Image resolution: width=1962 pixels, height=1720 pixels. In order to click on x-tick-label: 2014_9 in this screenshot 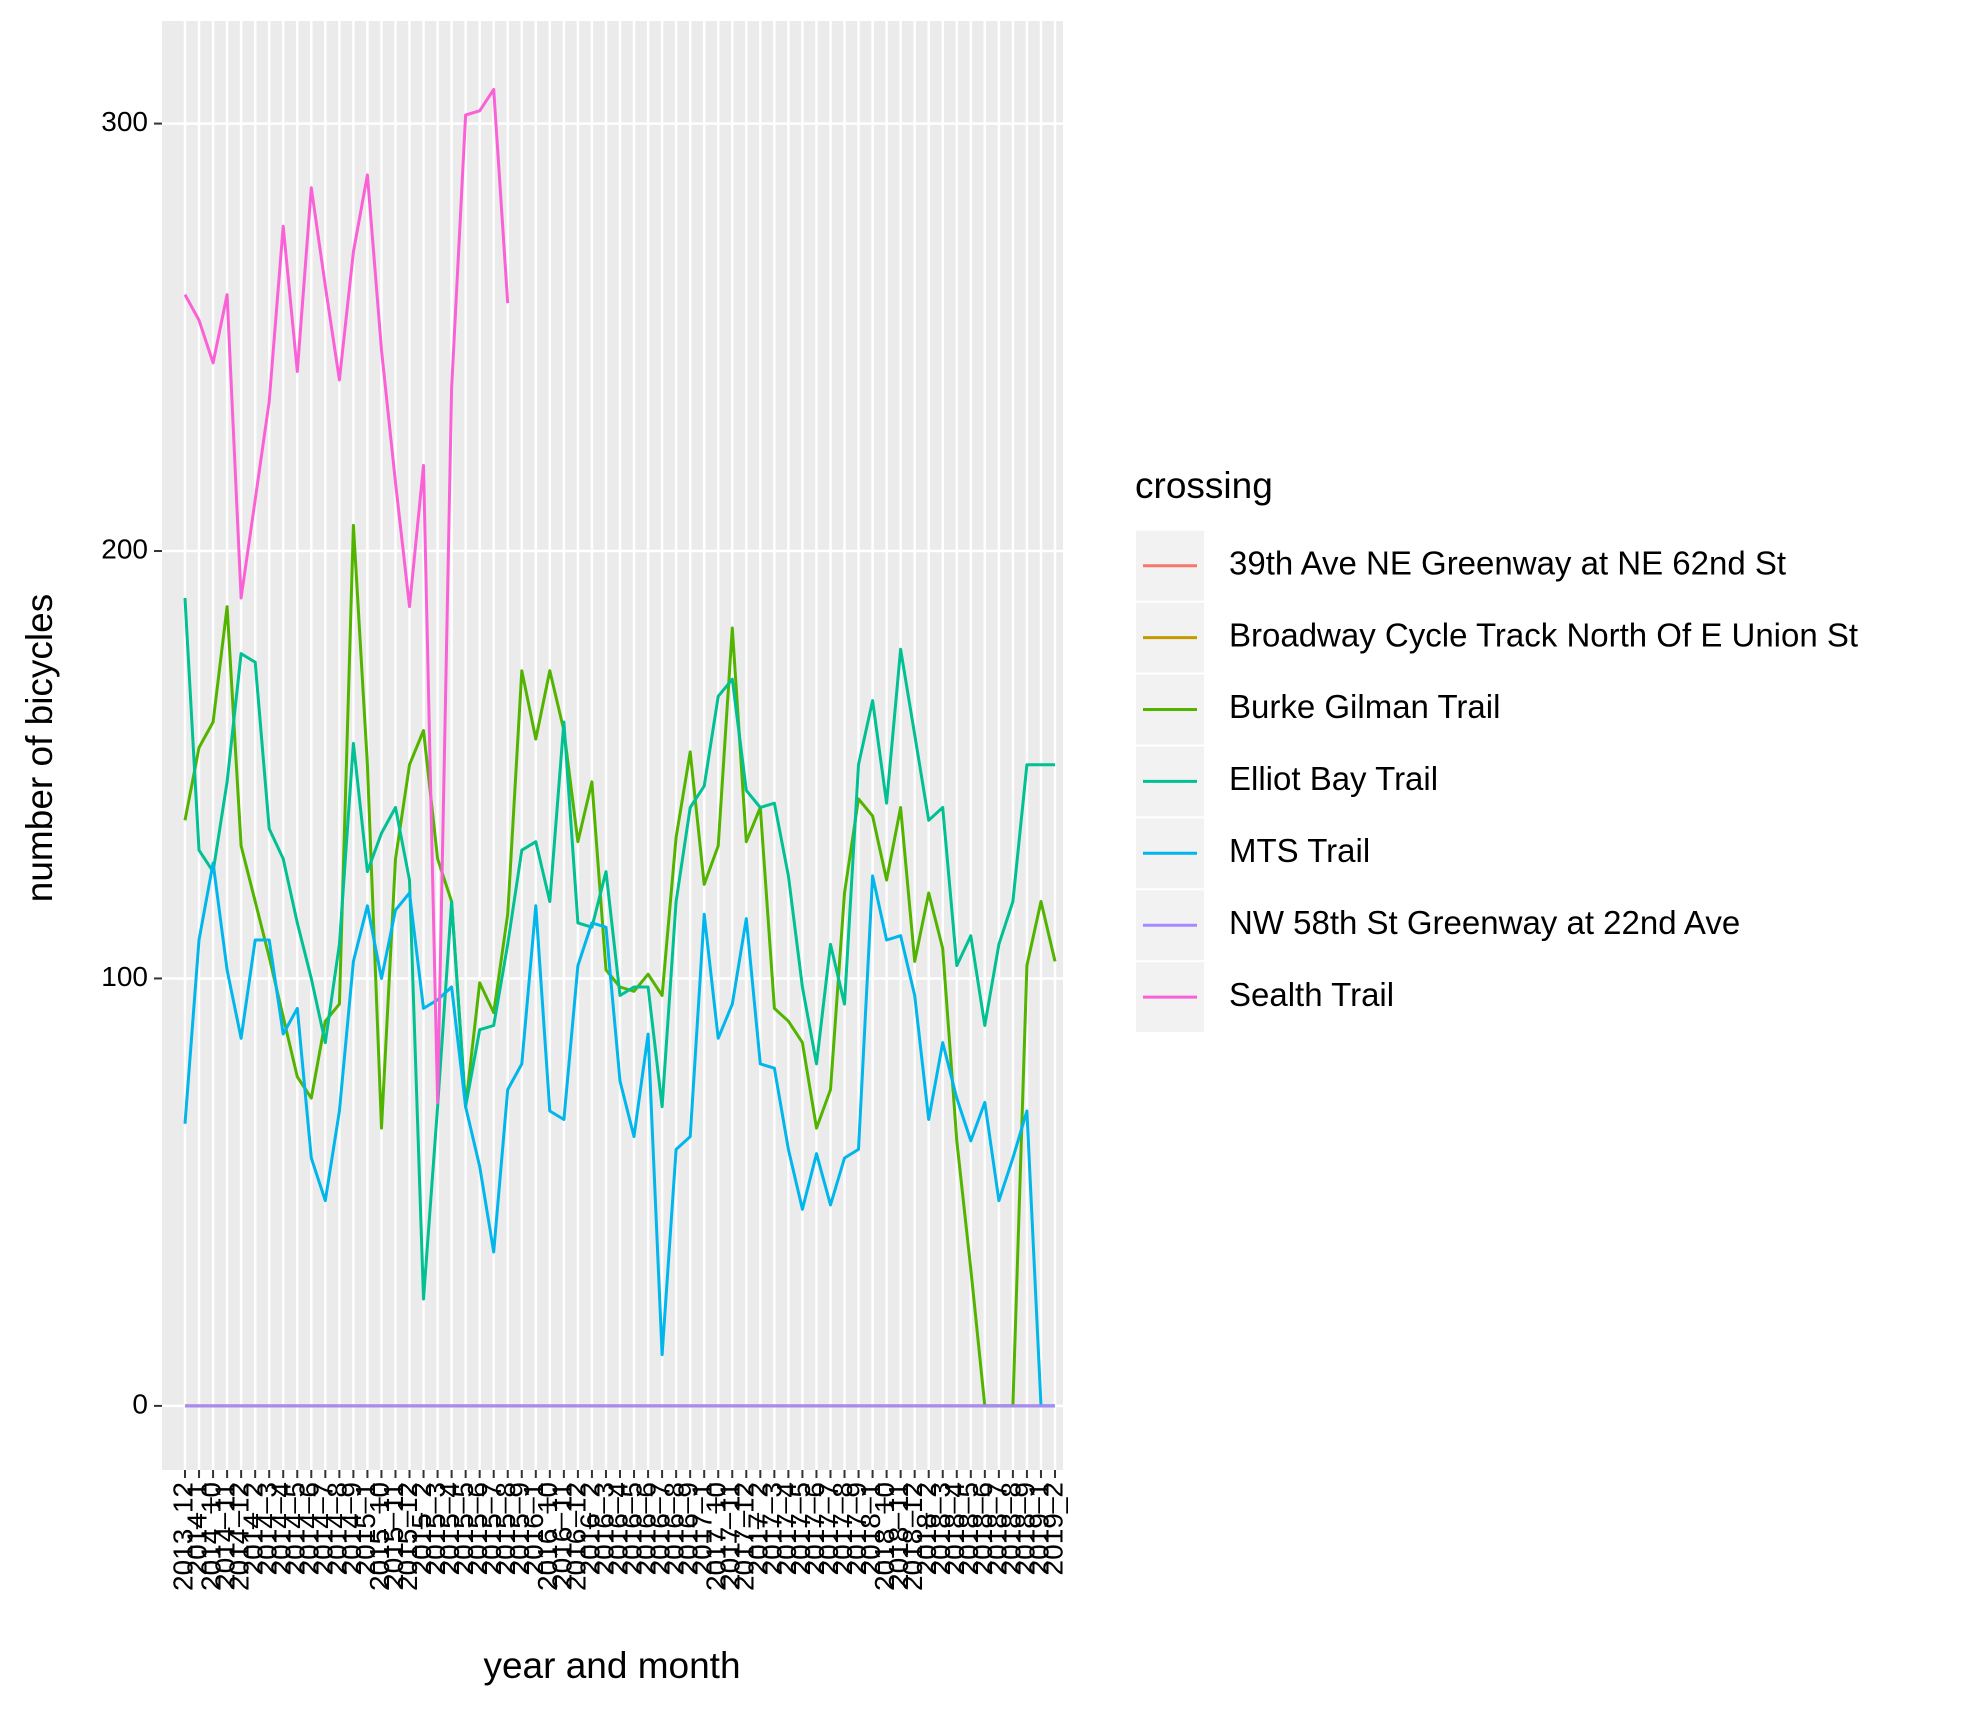, I will do `click(351, 1528)`.